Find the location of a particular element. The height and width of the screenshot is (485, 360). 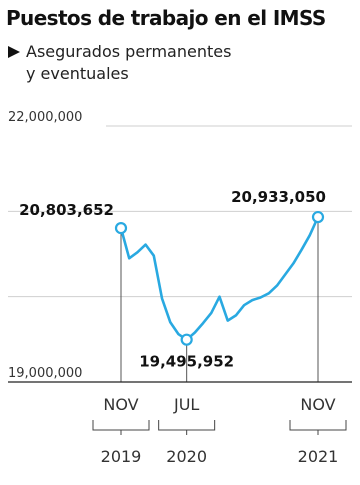

data-label: 19,495,952 is located at coordinates (186, 362).